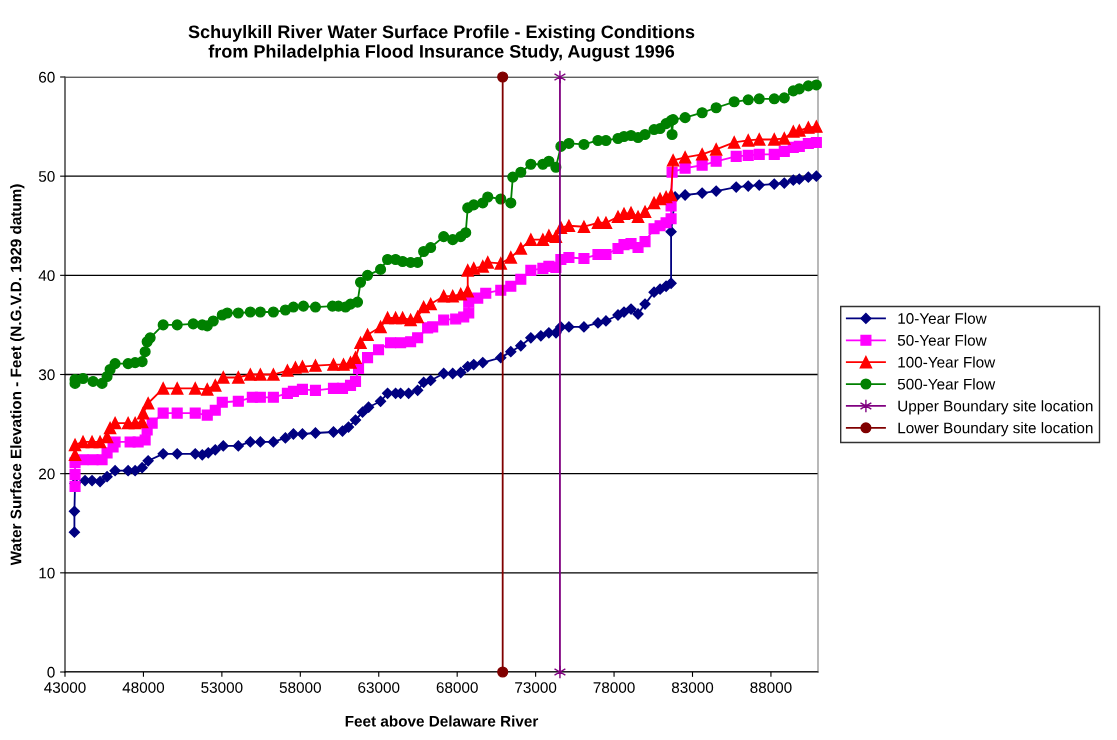 The height and width of the screenshot is (740, 1117). I want to click on chart-title: Schuylkill River Water Surface Profile - Existing Conditions from Philadelphia Flood Insurance Study, August 1996, so click(441, 43).